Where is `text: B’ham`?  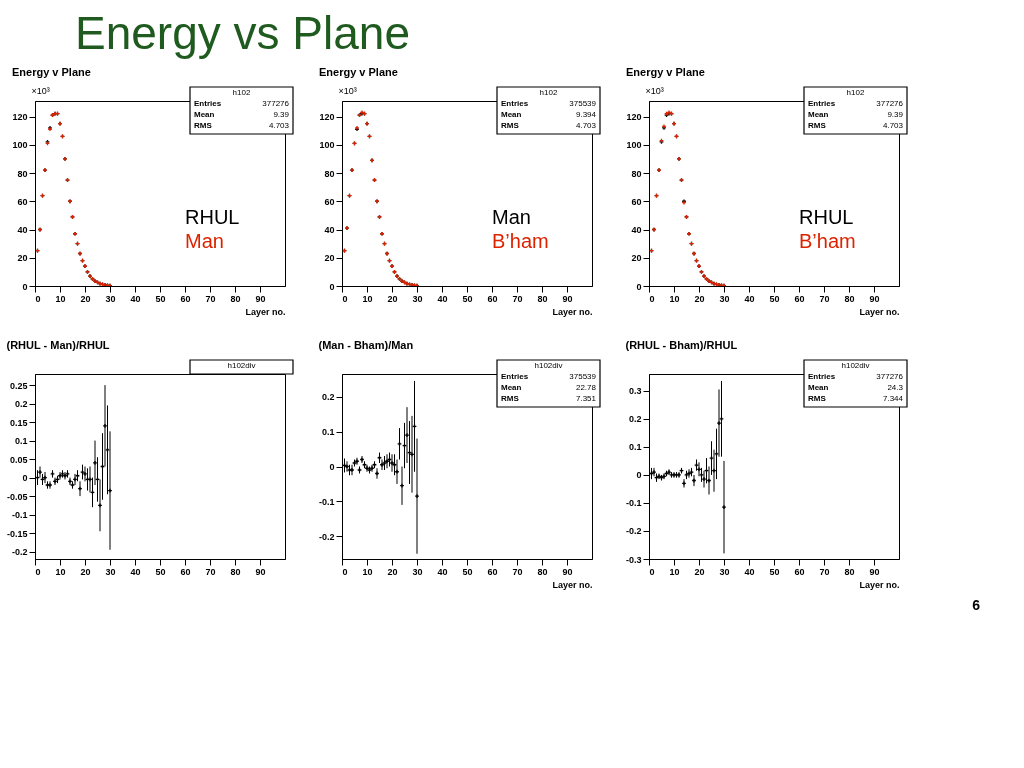 text: B’ham is located at coordinates (827, 241).